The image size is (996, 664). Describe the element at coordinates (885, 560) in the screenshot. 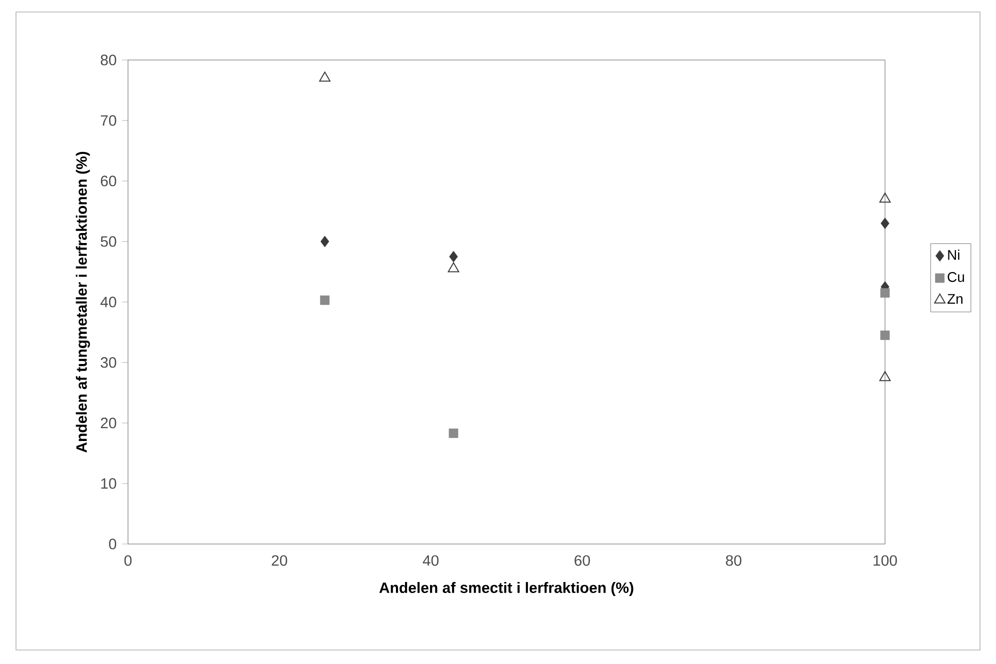

I see `x-tick-label: 100` at that location.